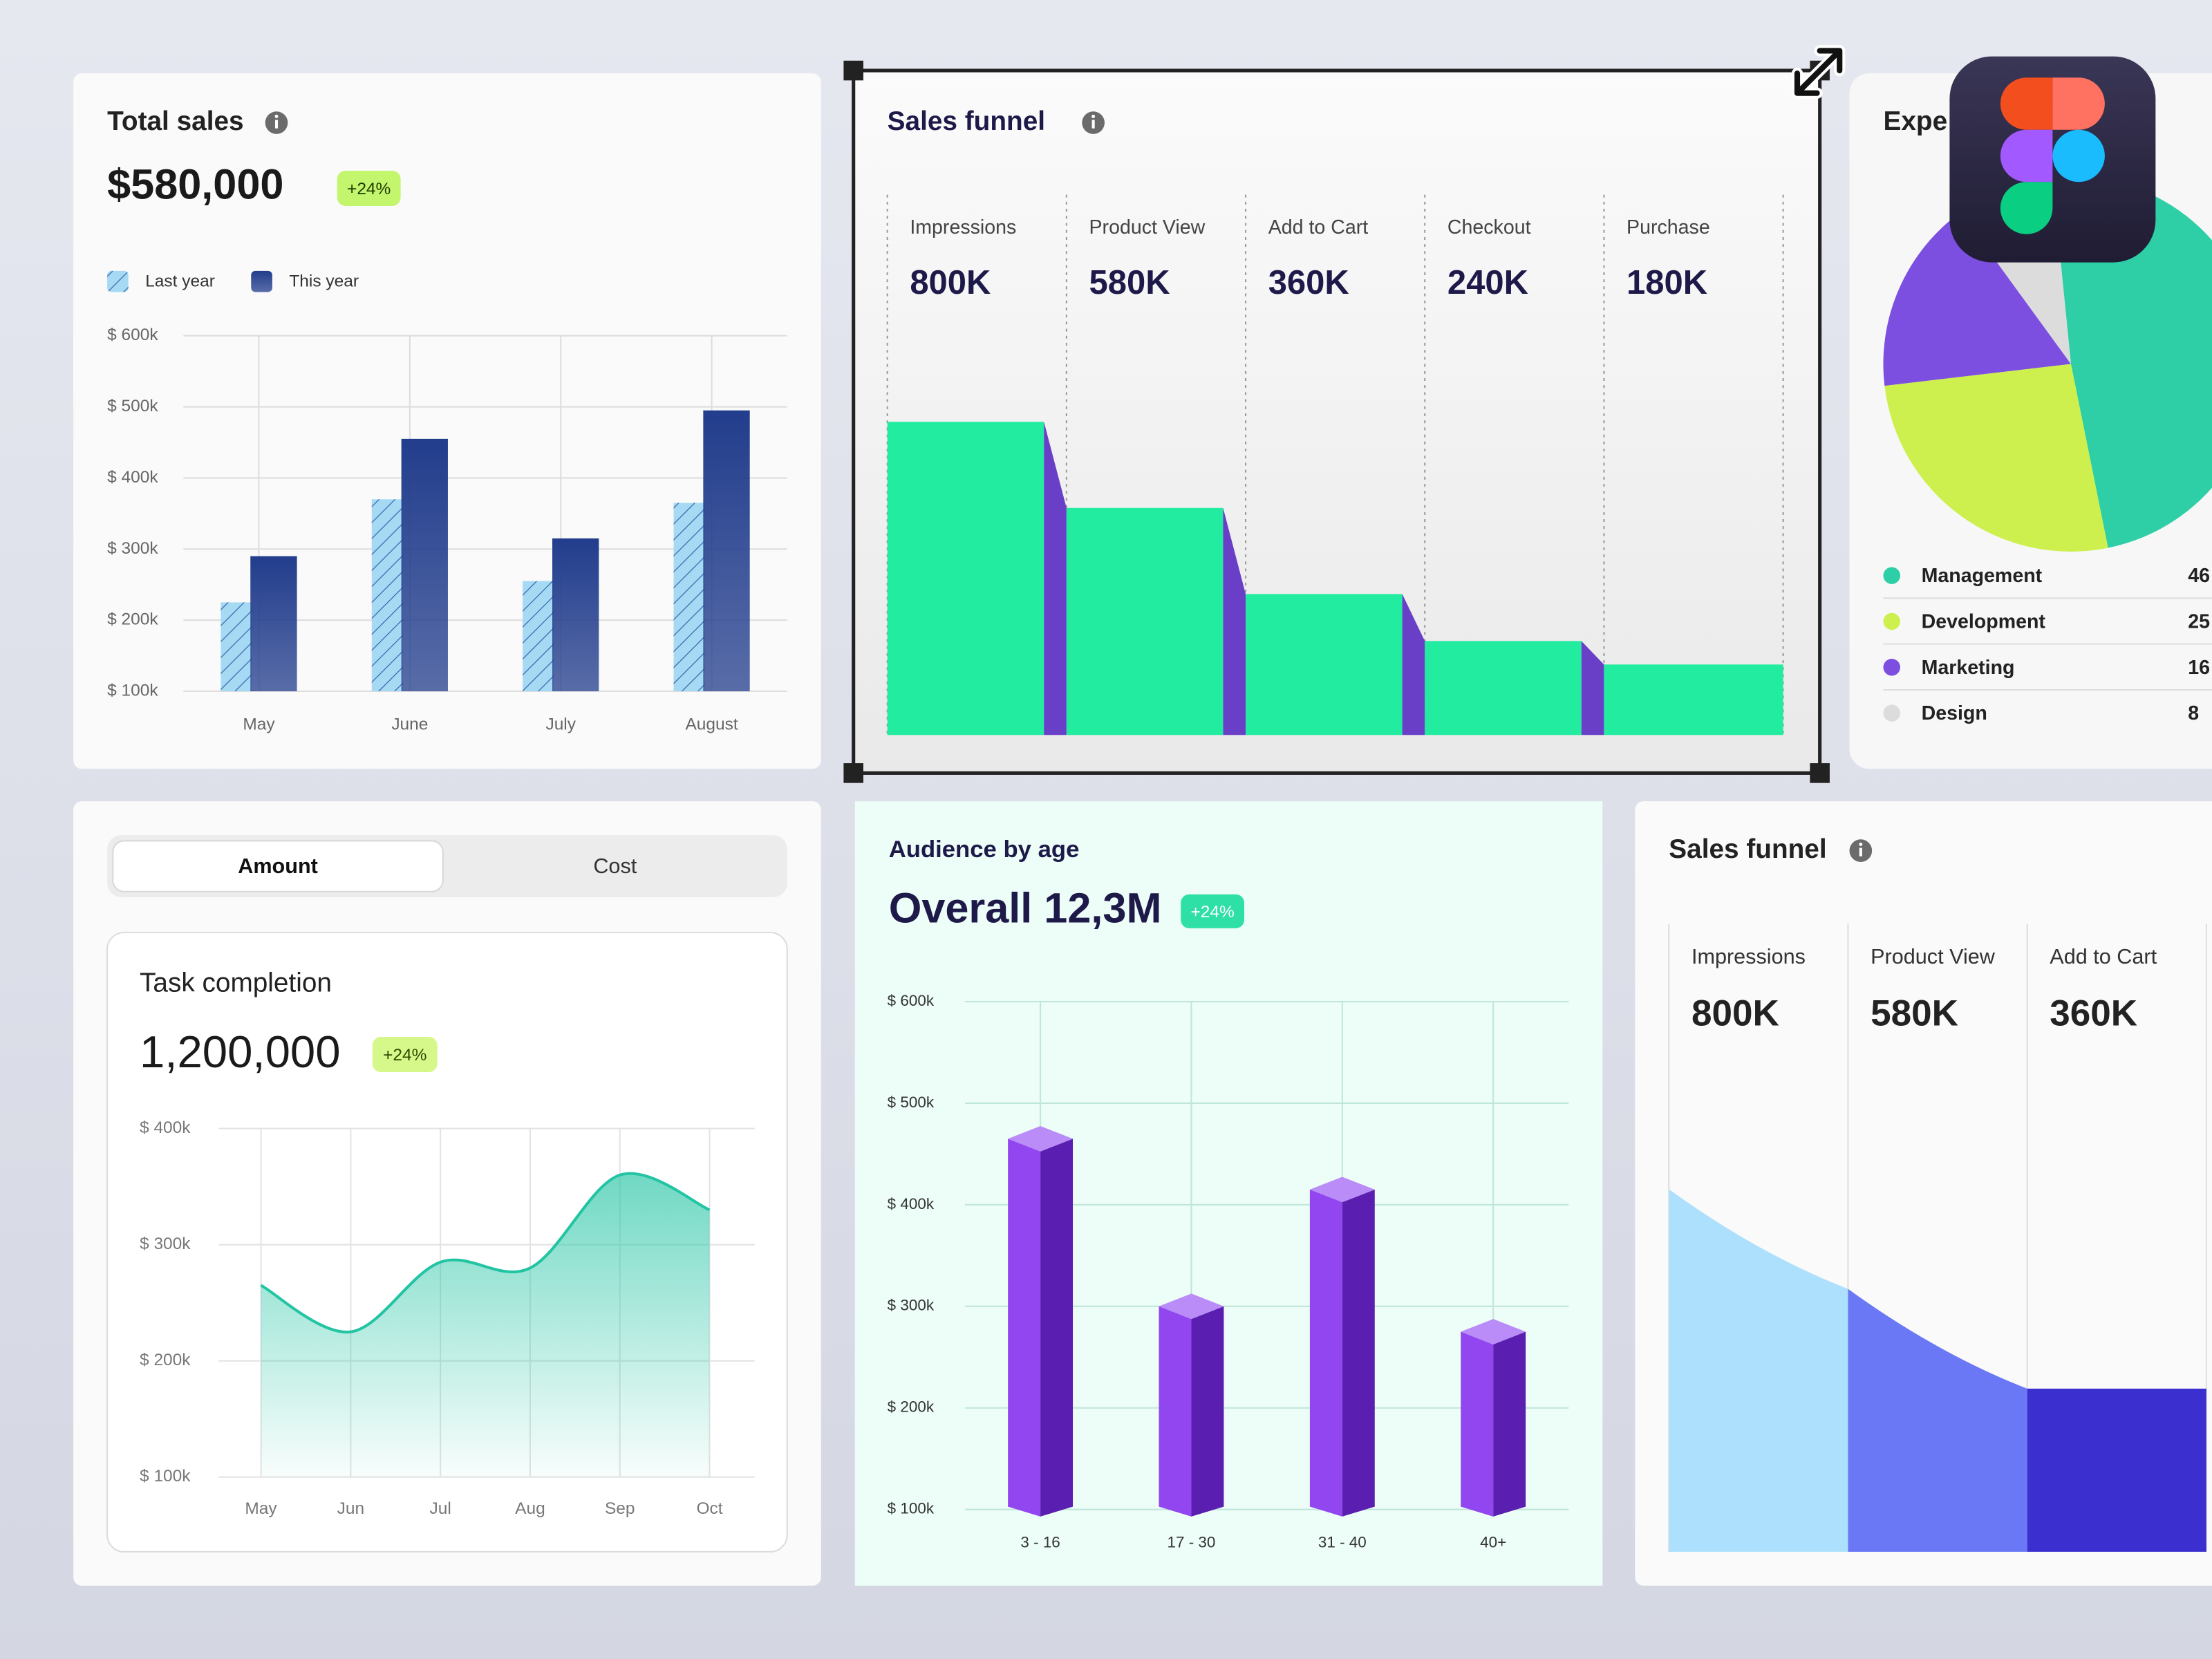 The image size is (2212, 1659). What do you see at coordinates (530, 1508) in the screenshot?
I see `x-tick-label: Aug` at bounding box center [530, 1508].